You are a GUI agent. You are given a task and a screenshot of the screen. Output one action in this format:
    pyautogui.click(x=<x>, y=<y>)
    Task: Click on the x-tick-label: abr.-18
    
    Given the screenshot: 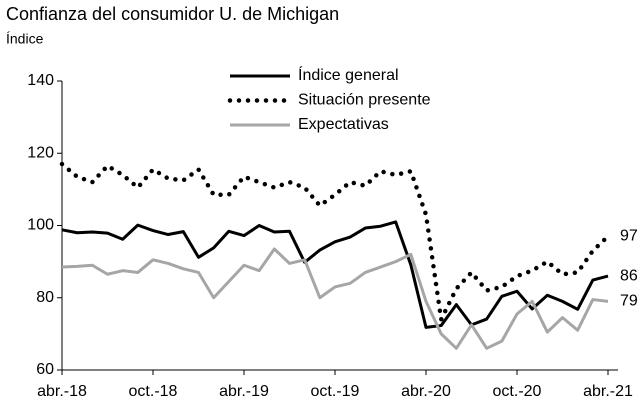 What is the action you would take?
    pyautogui.click(x=62, y=391)
    